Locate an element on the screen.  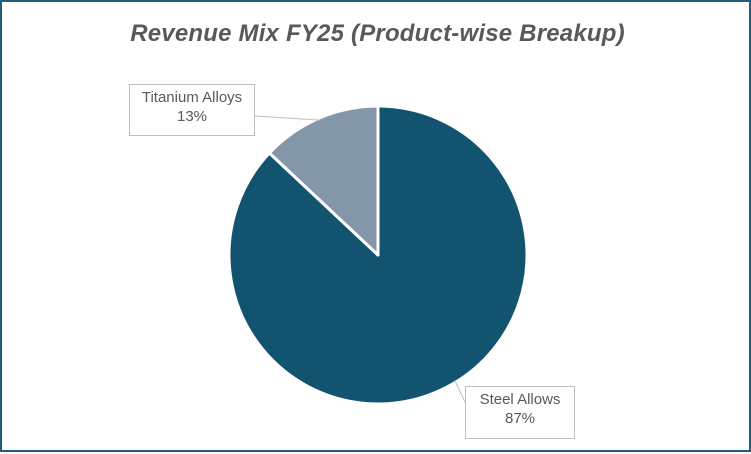
slice-label-value: 87% is located at coordinates (520, 418).